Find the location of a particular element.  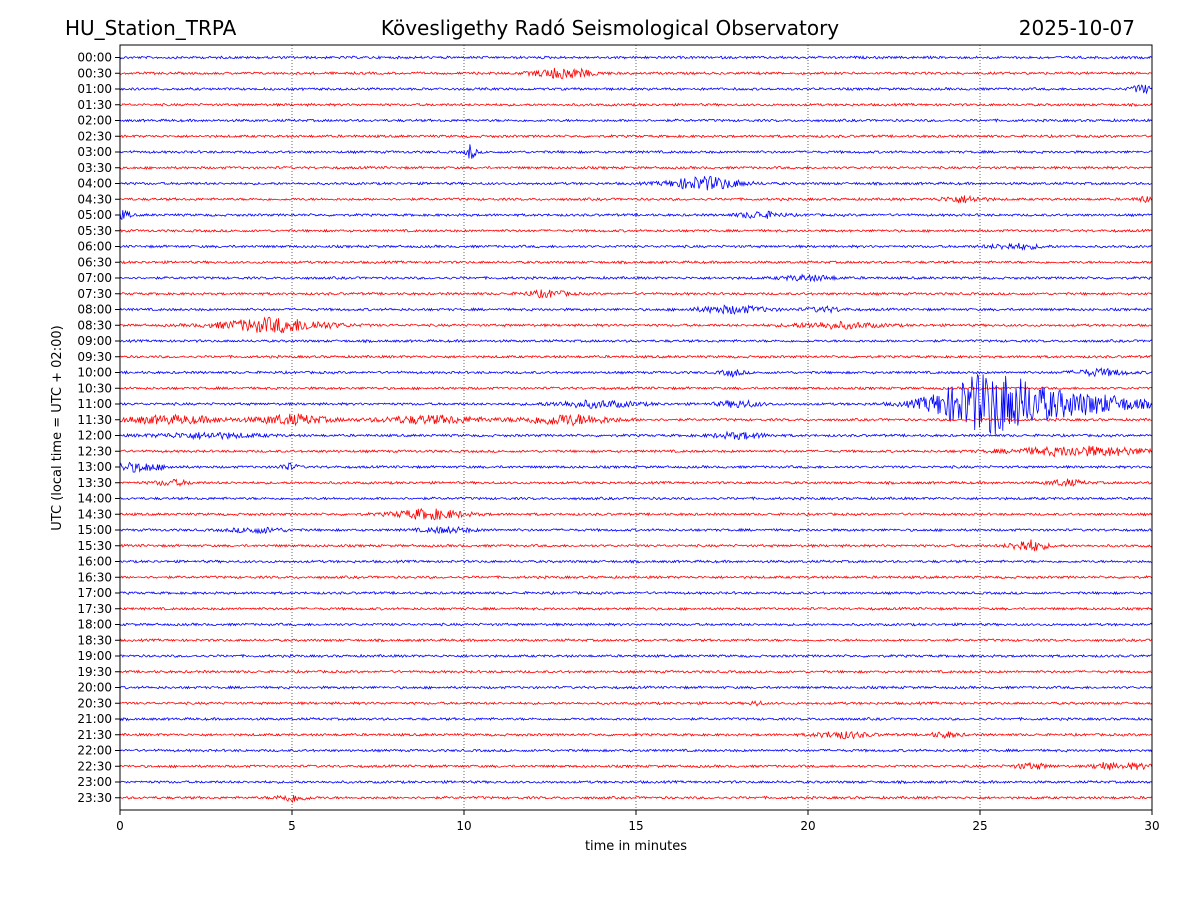

y-tick-label: 02:30 is located at coordinates (94, 136).